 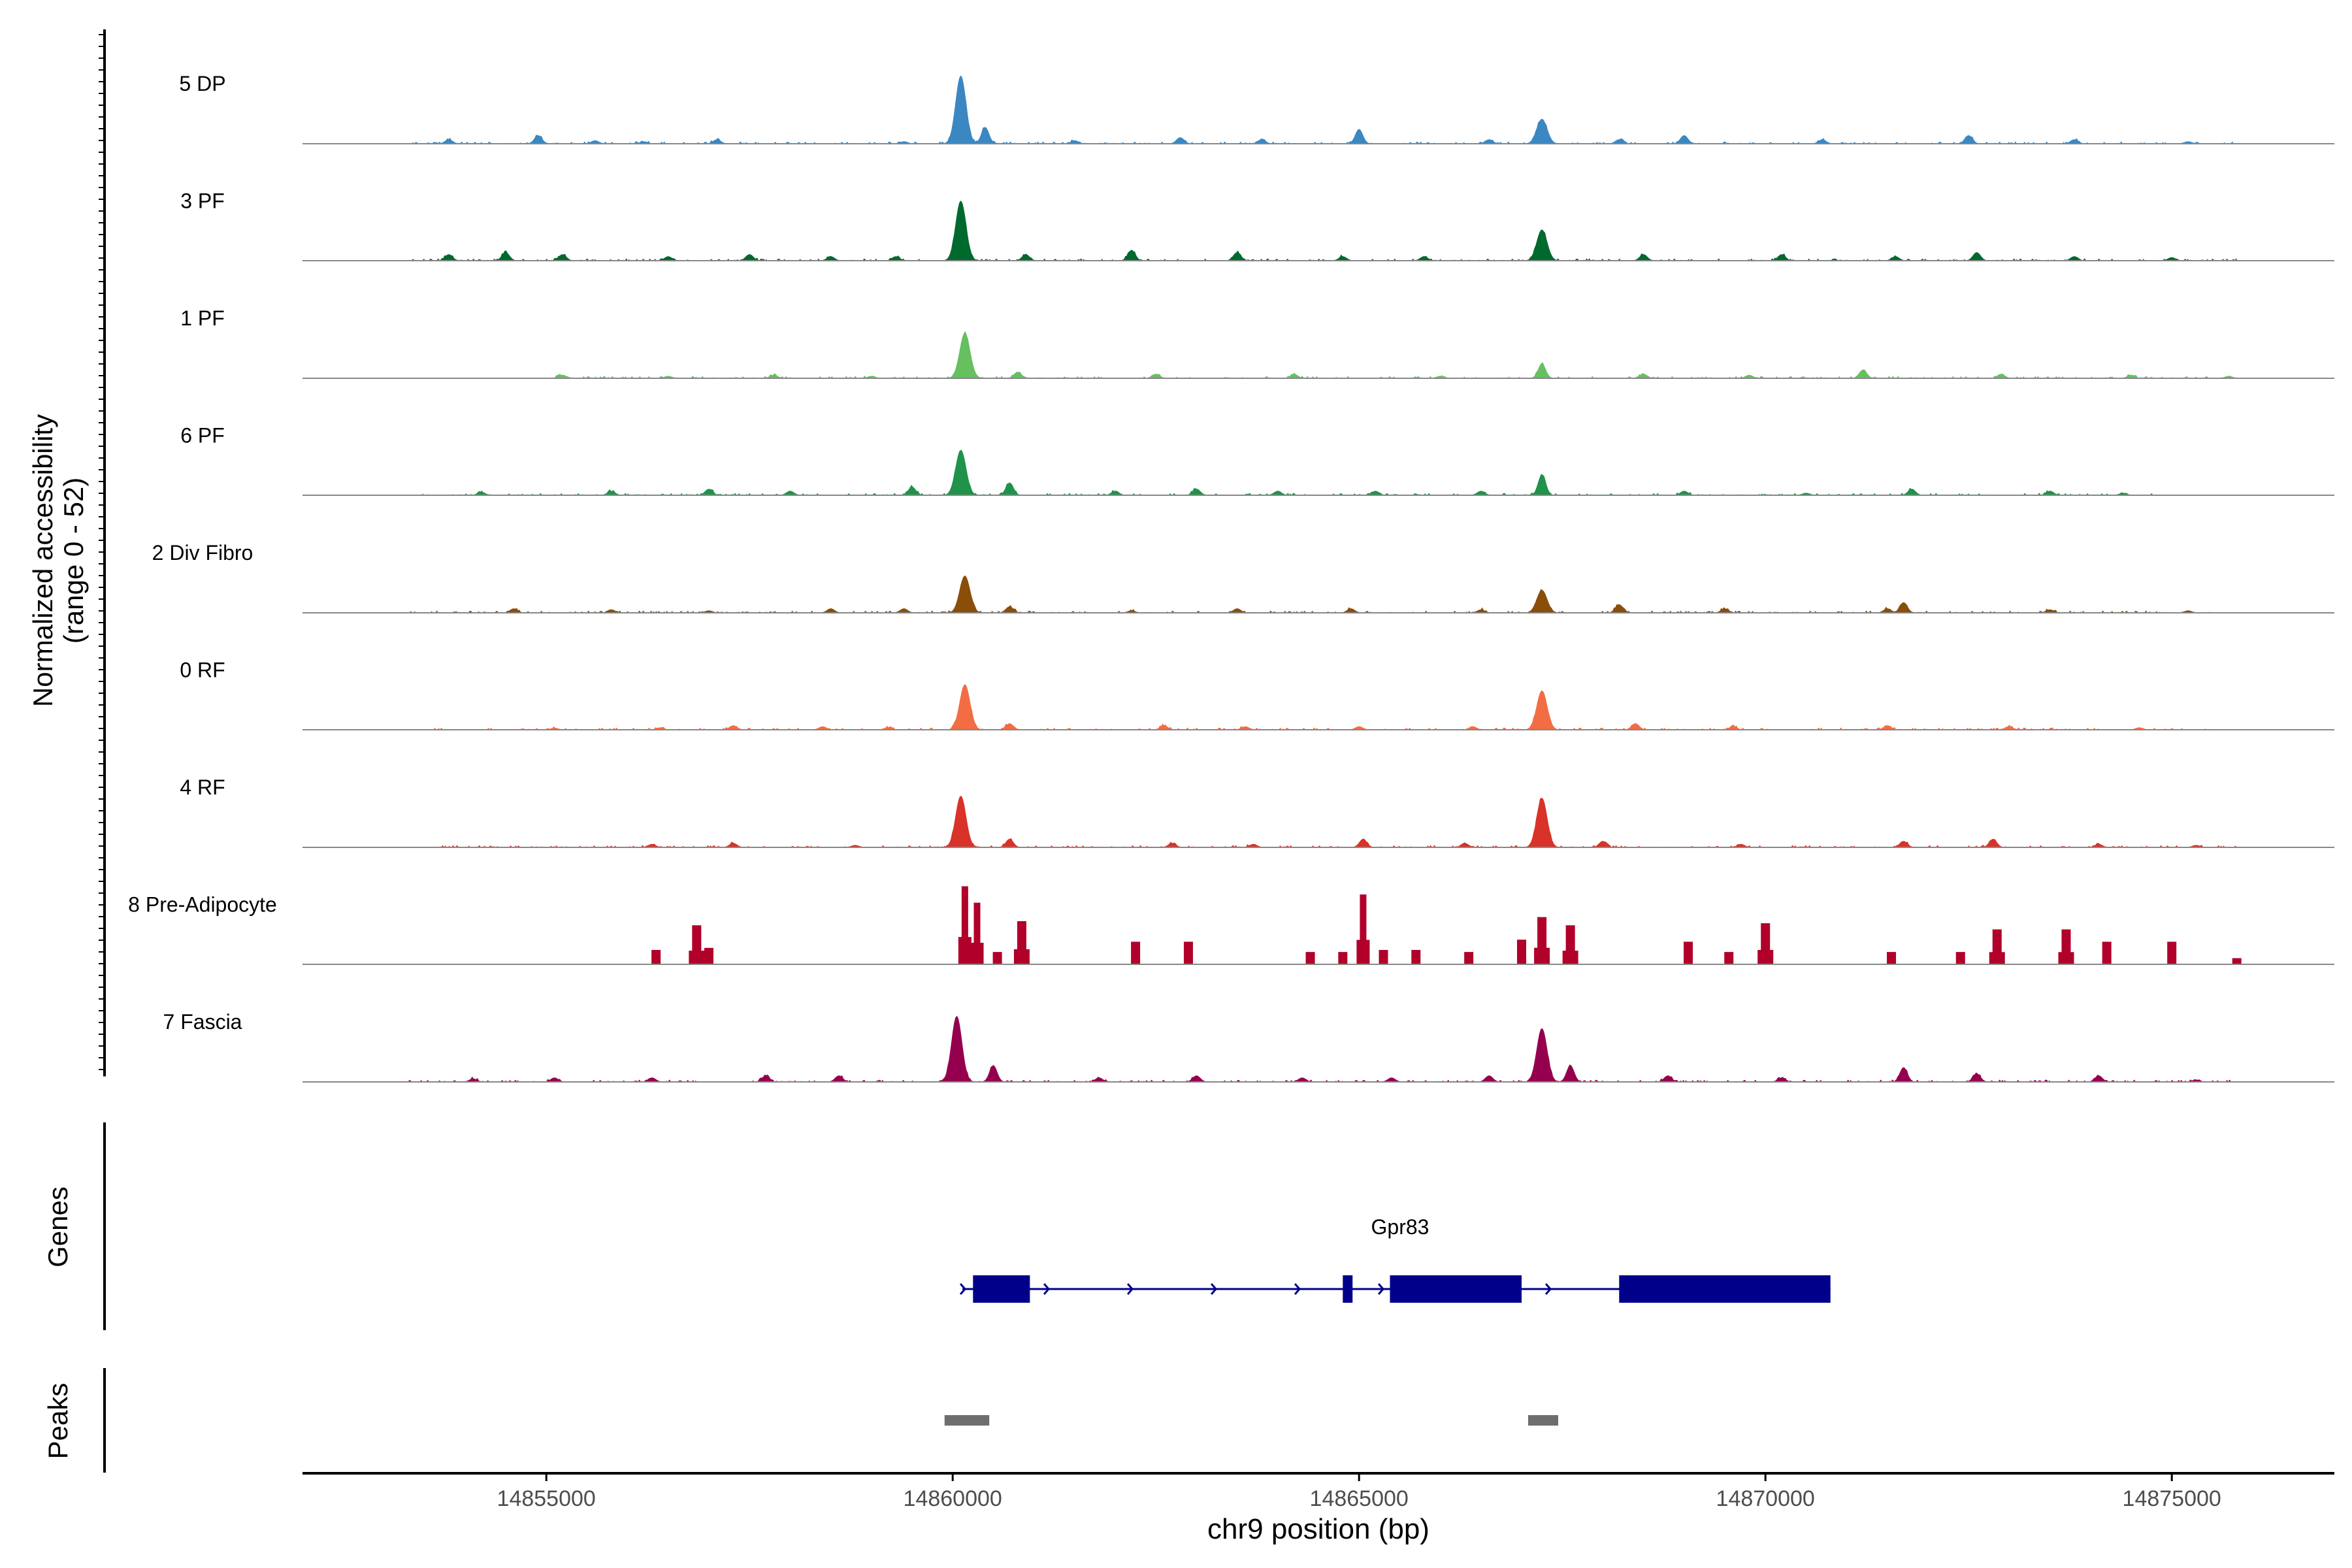 I want to click on y-axis-label-line1: Normalized accessibility, so click(x=42, y=560).